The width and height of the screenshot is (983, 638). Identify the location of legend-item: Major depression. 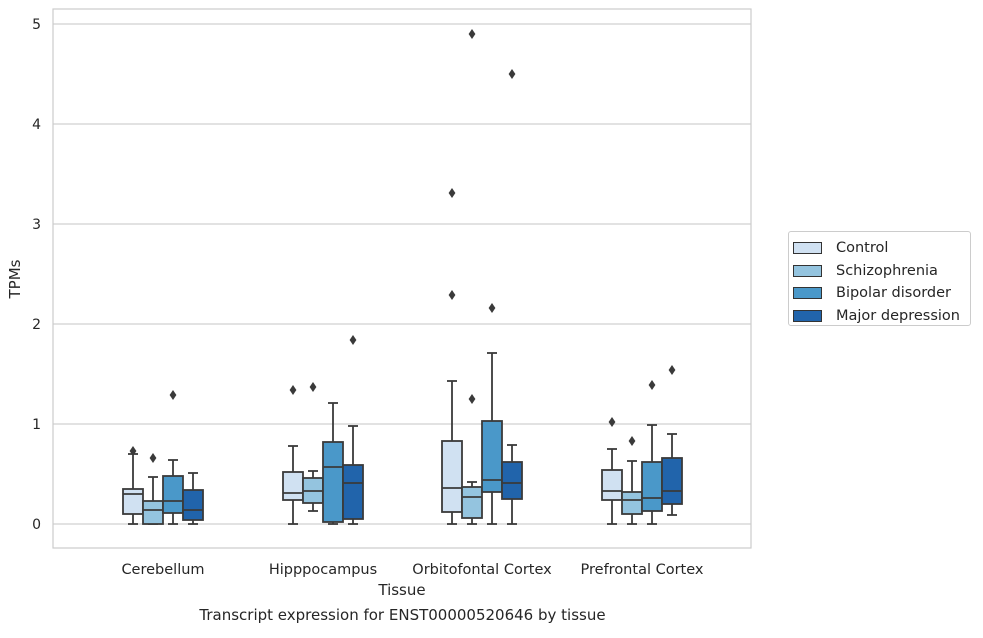
(881, 316).